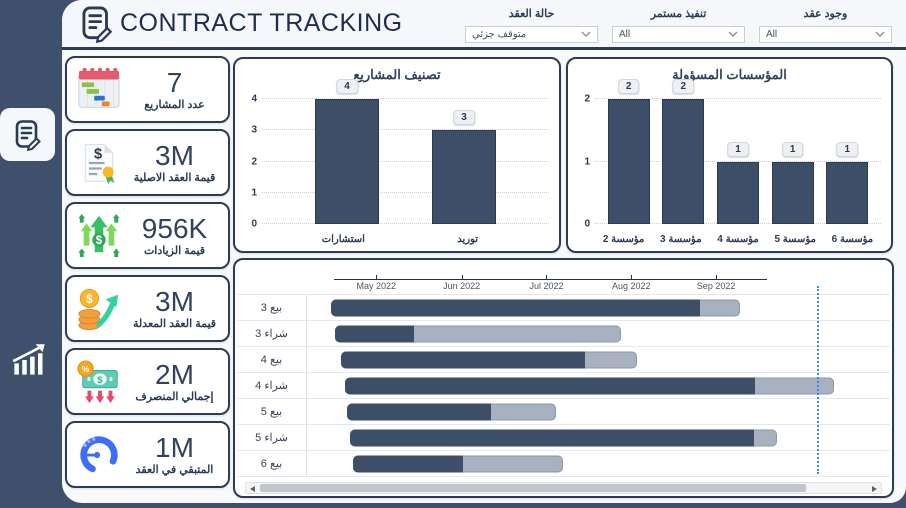  Describe the element at coordinates (272, 359) in the screenshot. I see `task-label: بيع 4` at that location.